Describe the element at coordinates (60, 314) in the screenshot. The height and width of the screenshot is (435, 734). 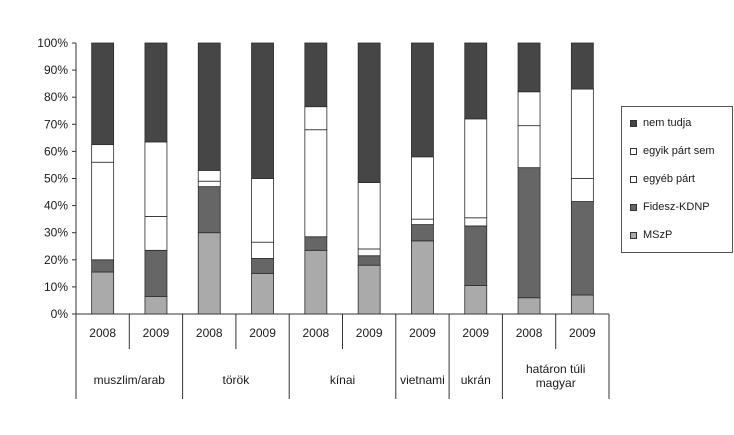
I see `y-tick-label: 0%` at that location.